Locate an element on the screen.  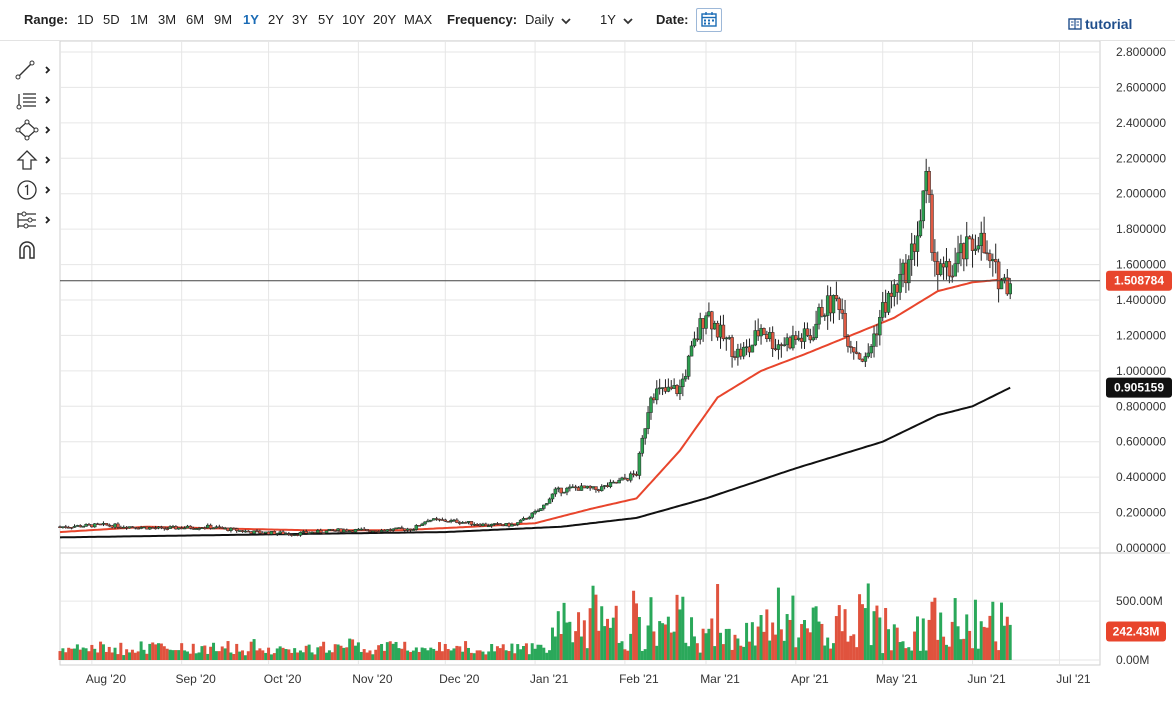
range-max: MAX is located at coordinates (418, 19).